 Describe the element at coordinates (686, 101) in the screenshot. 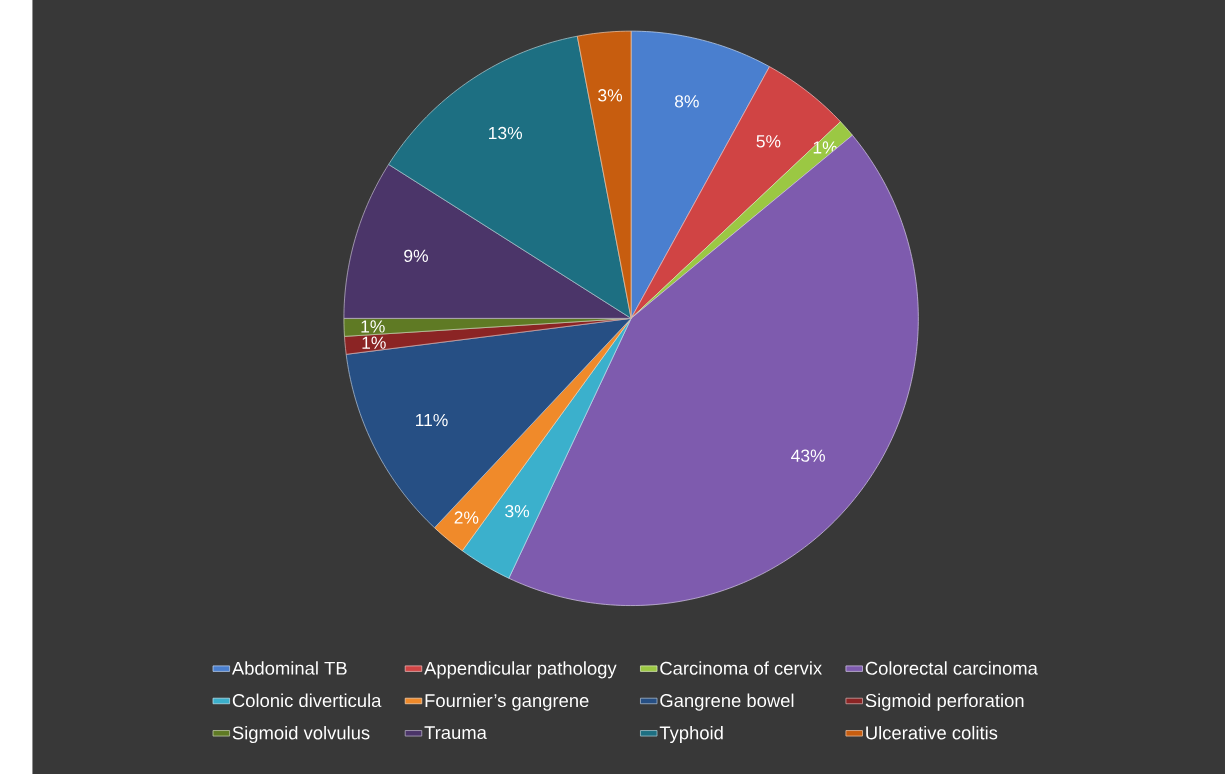

I see `data-label: 8%` at that location.